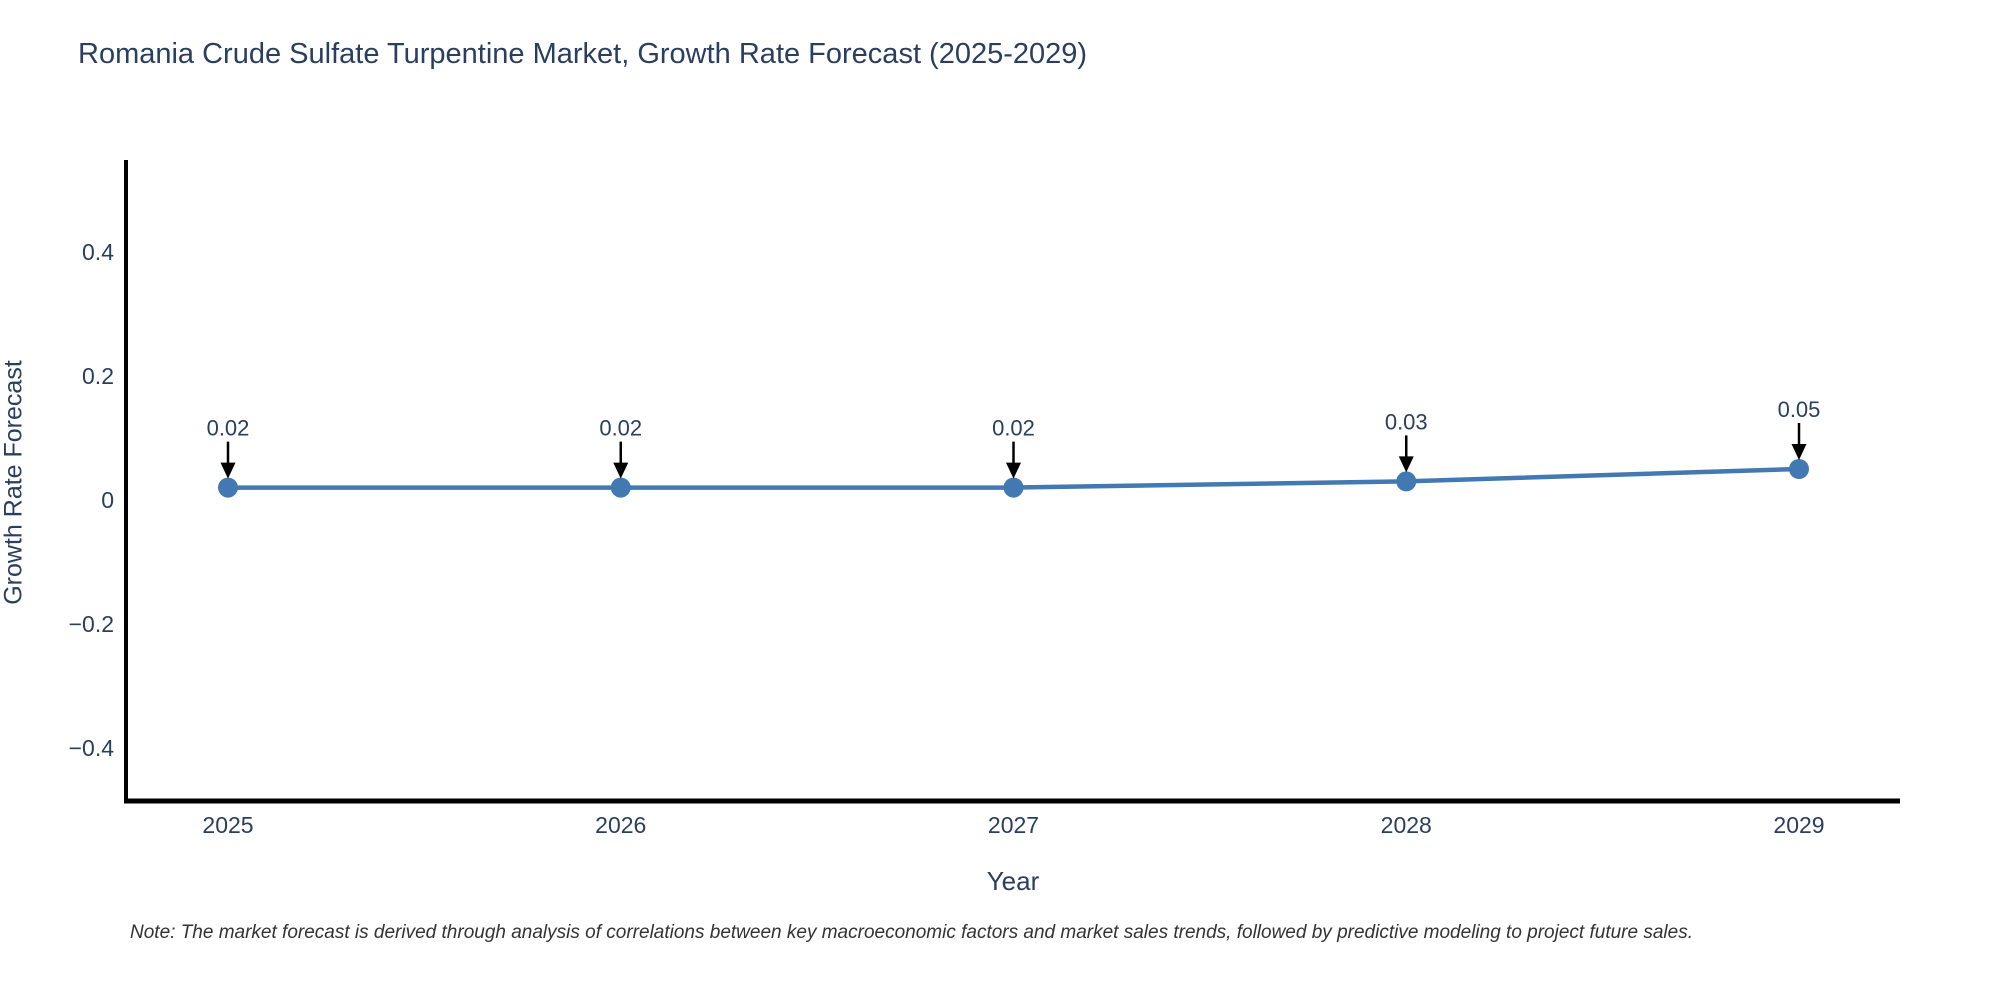 Image resolution: width=2000 pixels, height=1000 pixels. What do you see at coordinates (1013, 825) in the screenshot?
I see `x-tick-label: 2027` at bounding box center [1013, 825].